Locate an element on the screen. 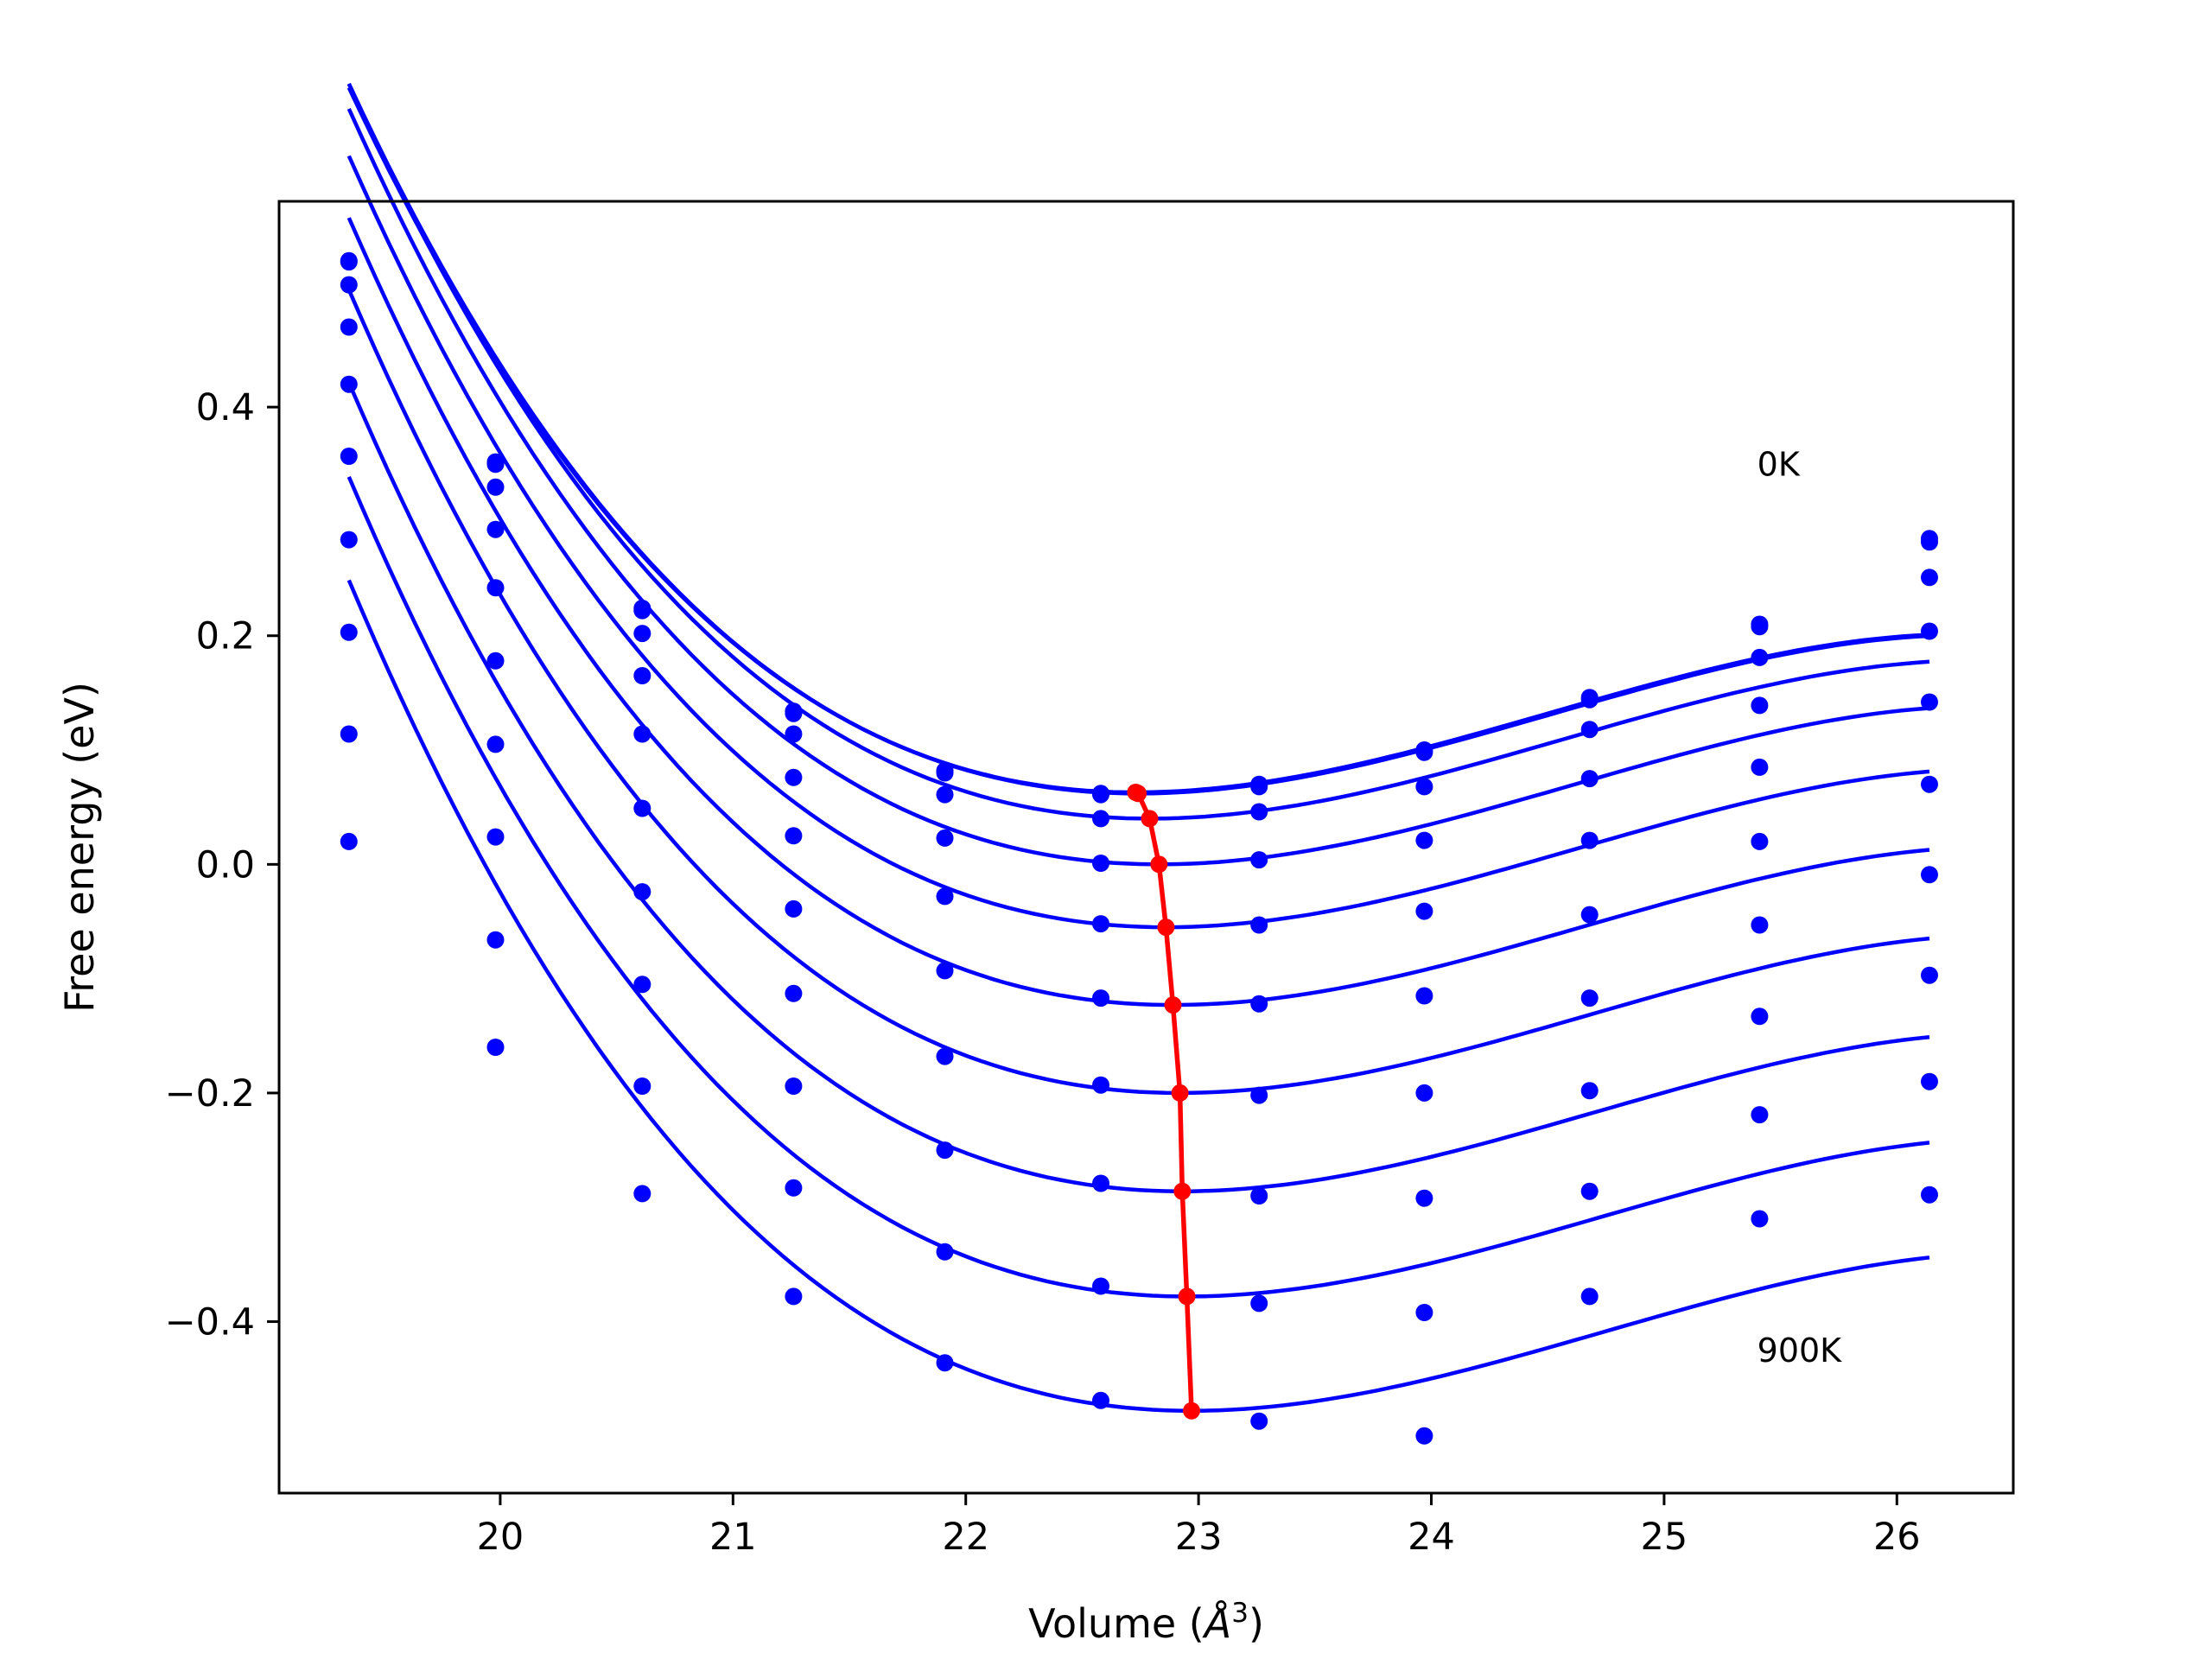 This screenshot has width=2212, height=1659. y-axis: −0.4 −0.2 0.0 0.2 0.4 is located at coordinates (222, 865).